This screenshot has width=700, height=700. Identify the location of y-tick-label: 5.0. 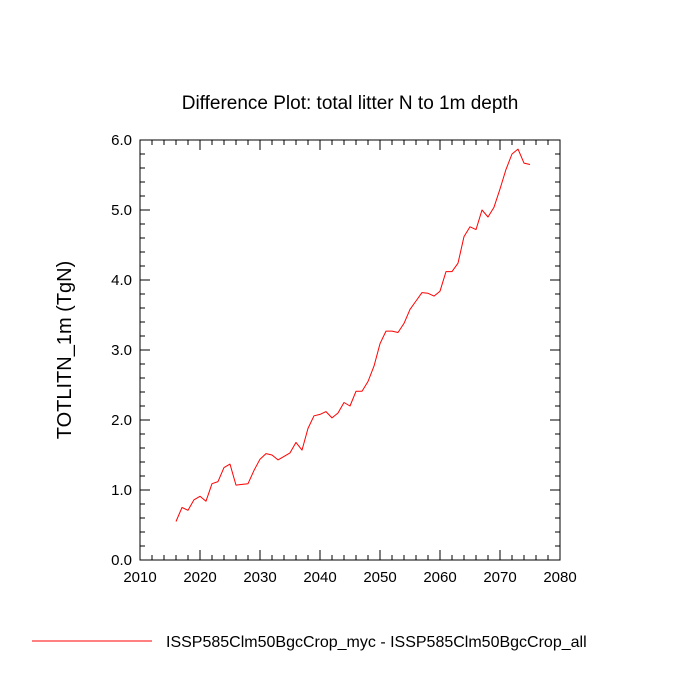
(121, 210).